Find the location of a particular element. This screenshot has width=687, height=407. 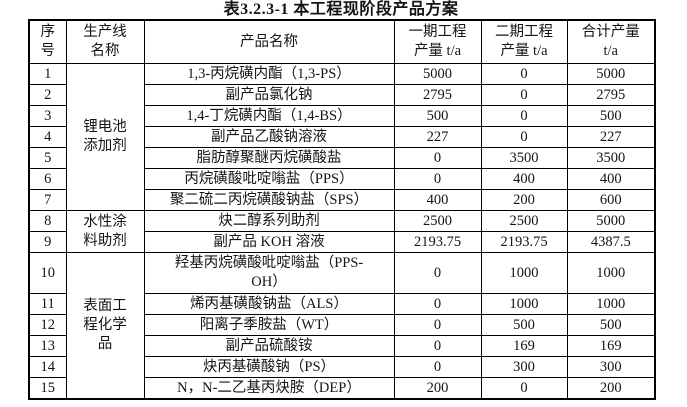

row-no: 1 is located at coordinates (47, 74).